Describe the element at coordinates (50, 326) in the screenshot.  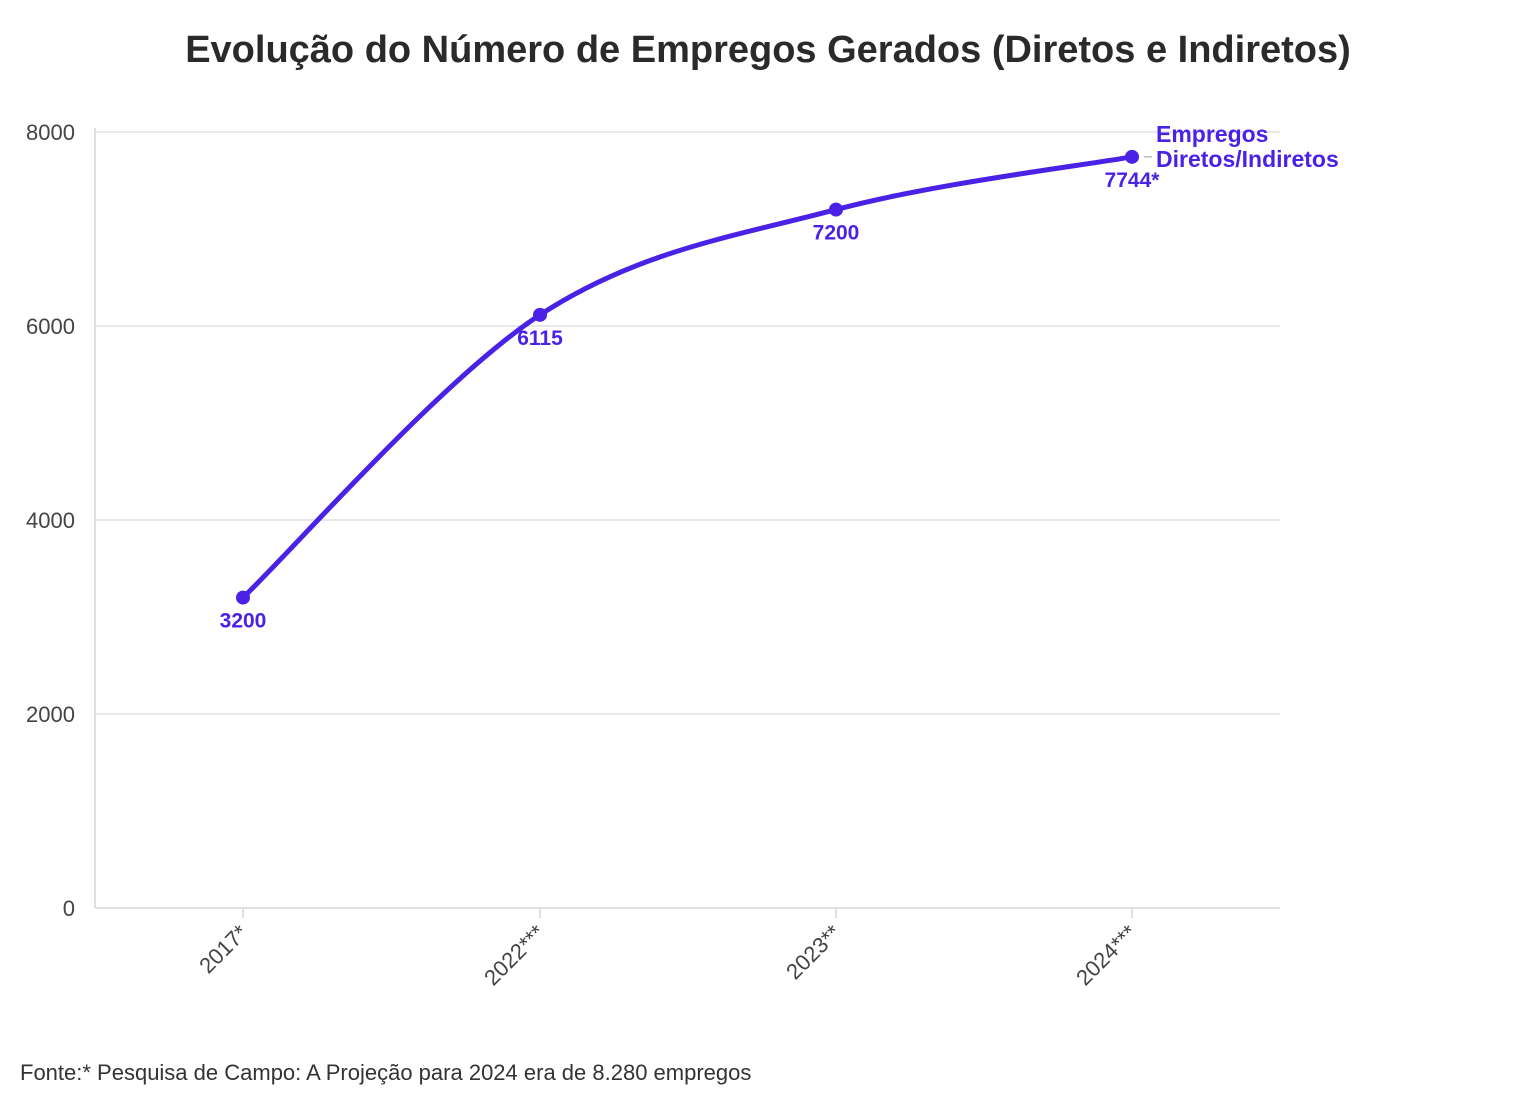
I see `y-tick-label-6000: 6000` at that location.